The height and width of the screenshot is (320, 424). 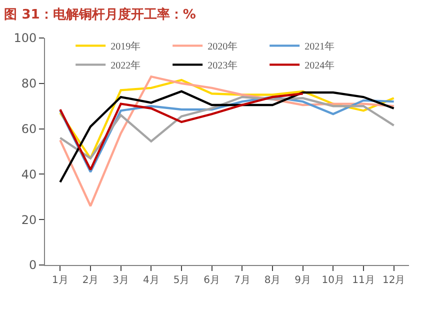 I want to click on y-tick-label: 60, so click(x=29, y=129).